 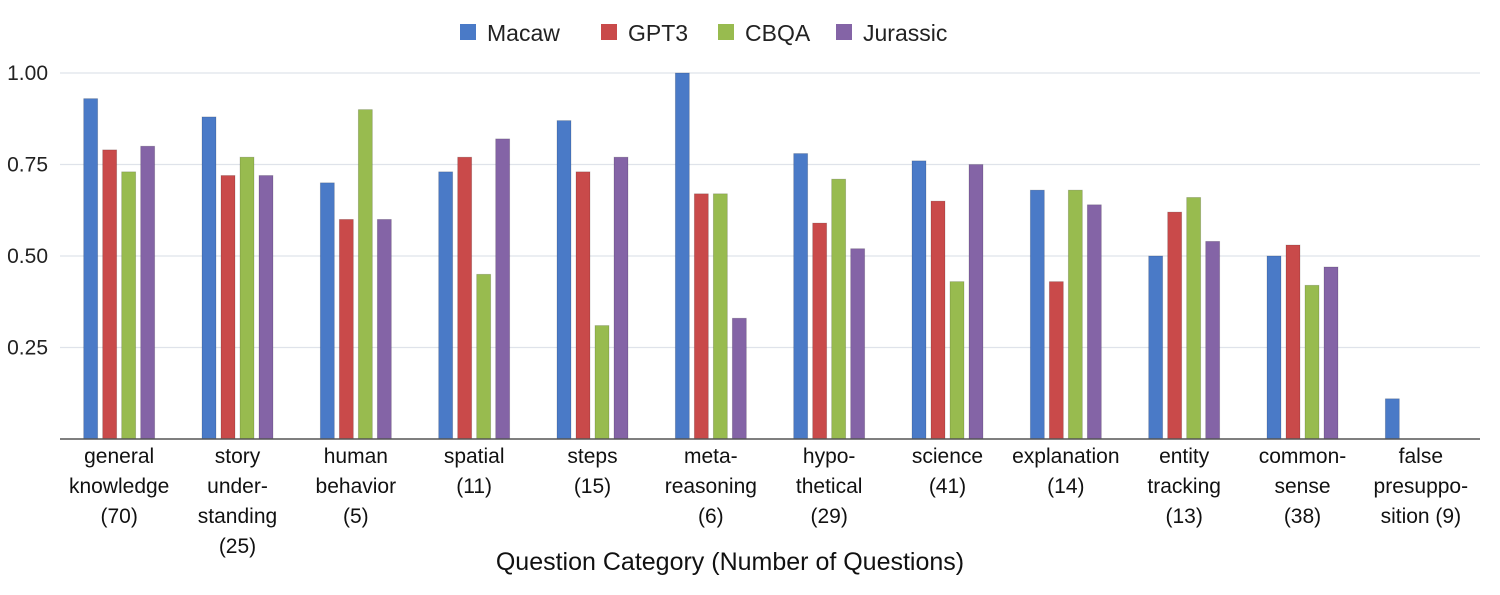 What do you see at coordinates (474, 471) in the screenshot?
I see `x-tick-label: spatial (11)` at bounding box center [474, 471].